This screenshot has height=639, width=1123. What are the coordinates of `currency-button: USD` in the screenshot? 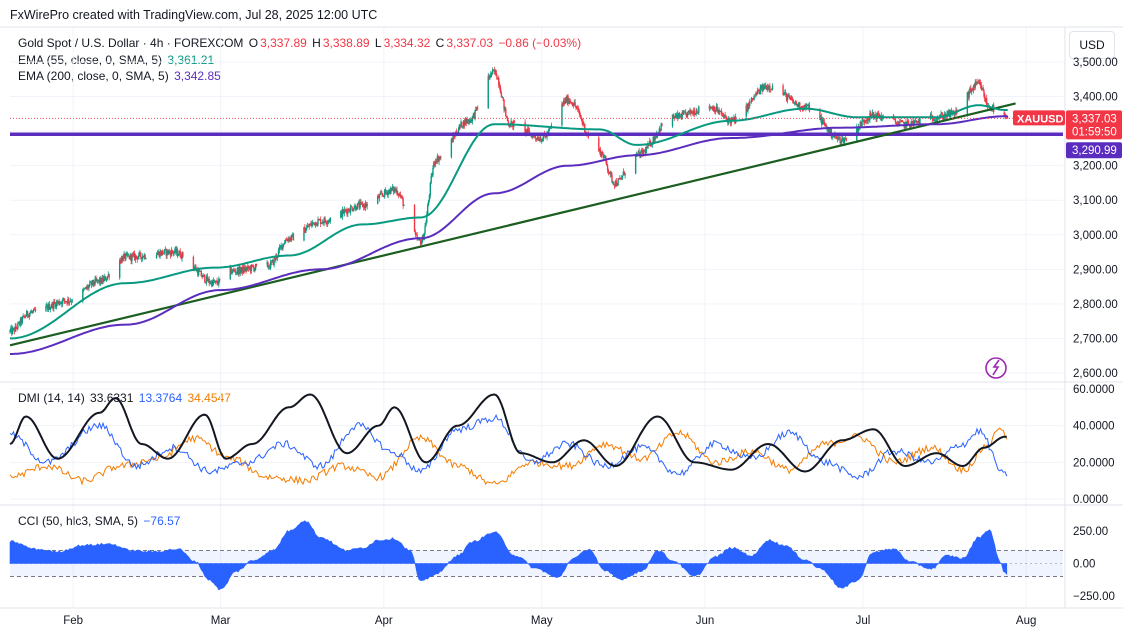 It's located at (1092, 45).